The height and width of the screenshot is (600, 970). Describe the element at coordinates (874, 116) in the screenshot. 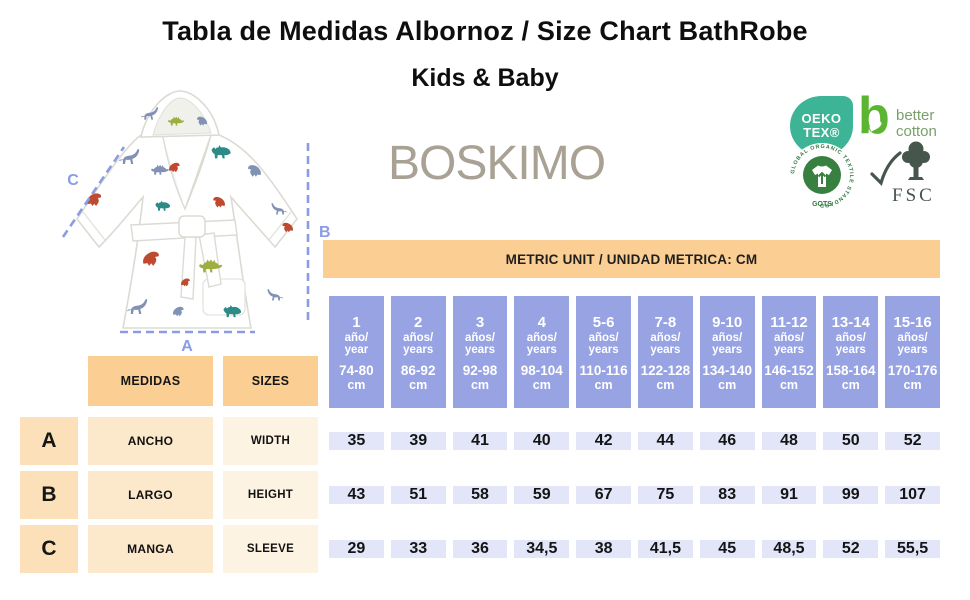

I see `better-cotton-icon: b` at that location.